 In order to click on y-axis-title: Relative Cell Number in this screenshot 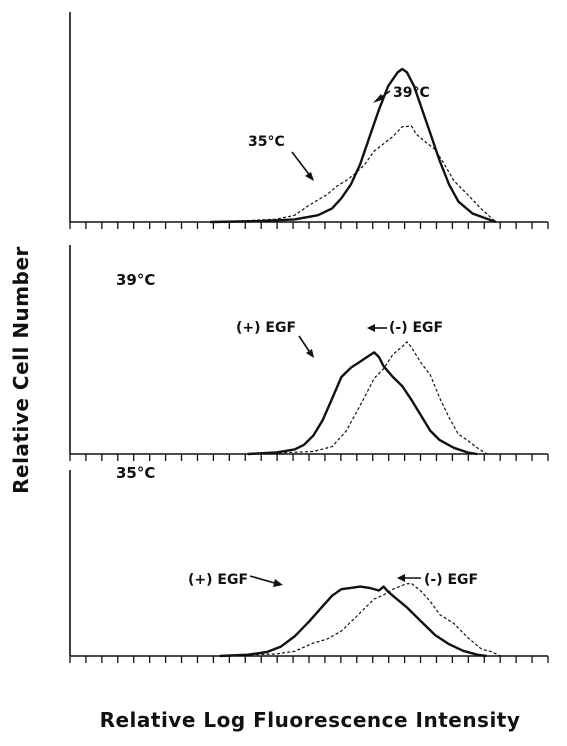, I will do `click(21, 370)`.